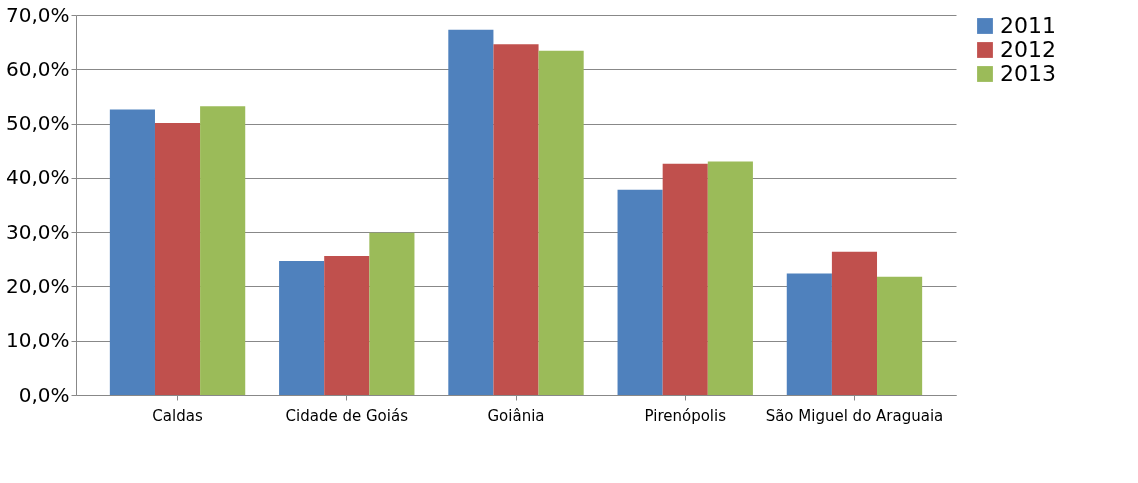 The height and width of the screenshot is (483, 1138). What do you see at coordinates (347, 415) in the screenshot?
I see `x-tick-label: Cidade de Goiás` at bounding box center [347, 415].